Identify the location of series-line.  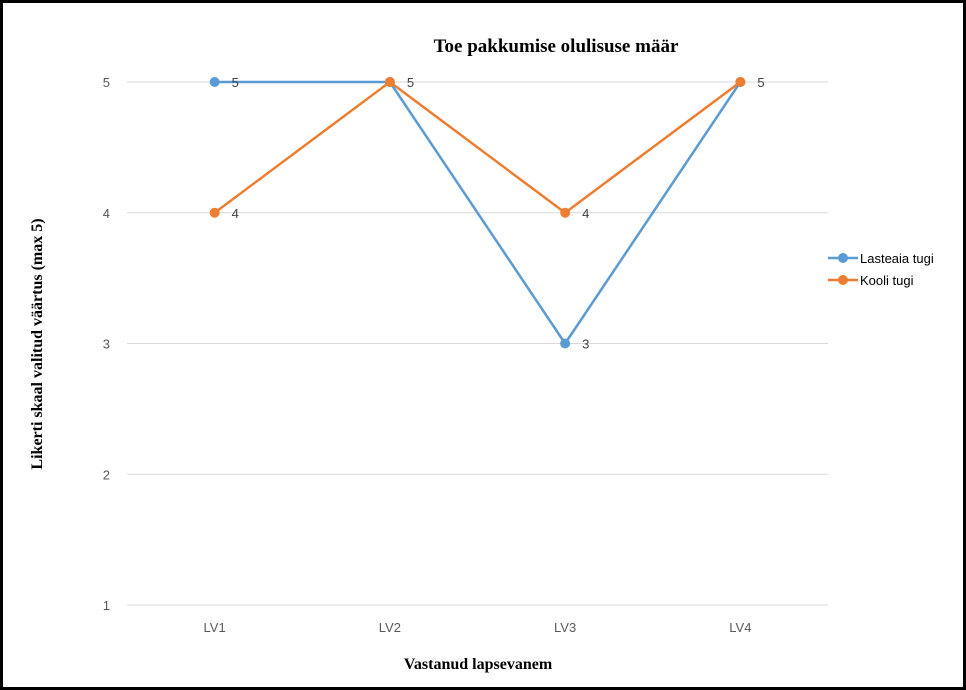
(477, 147).